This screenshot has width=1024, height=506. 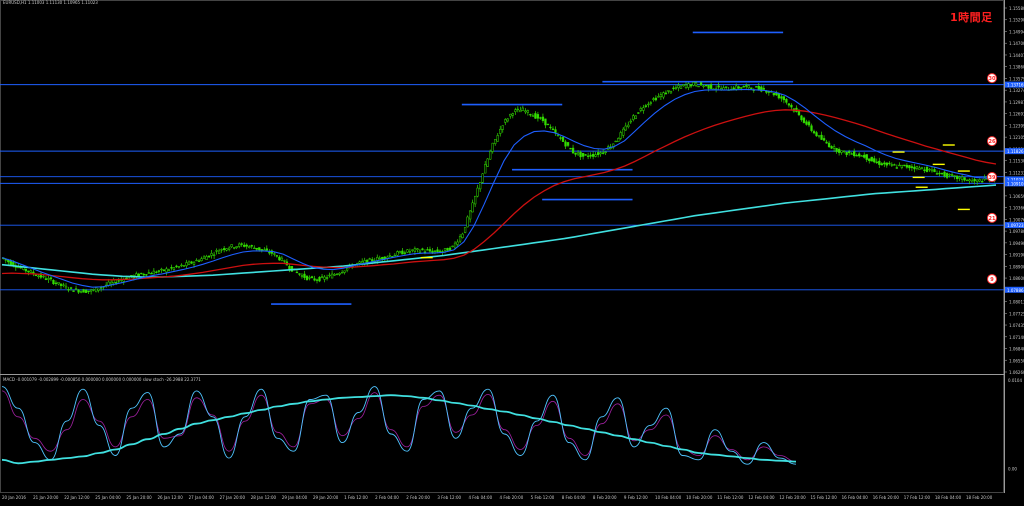 I want to click on right-marker-label: 39, so click(x=992, y=178).